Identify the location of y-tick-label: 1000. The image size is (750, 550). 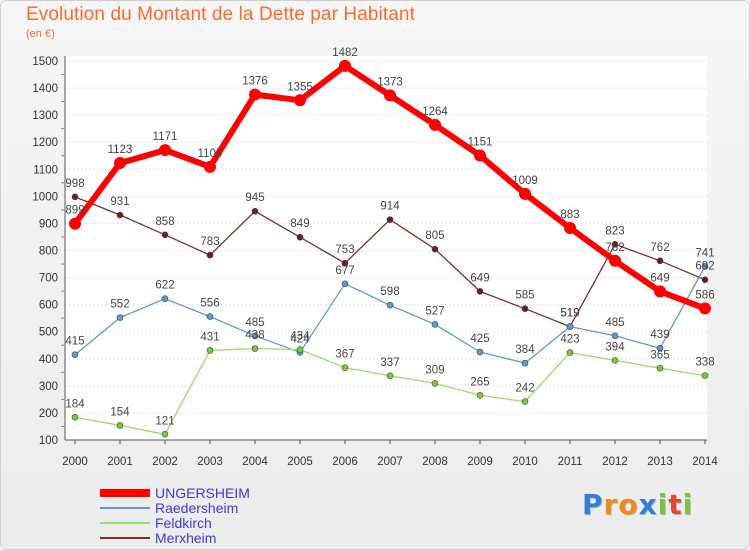
(45, 197).